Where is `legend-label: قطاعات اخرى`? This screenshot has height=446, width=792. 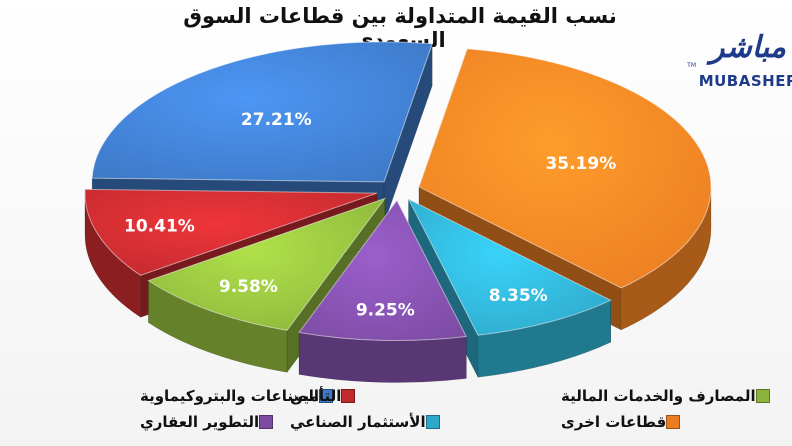
legend-label: قطاعات اخرى is located at coordinates (614, 422).